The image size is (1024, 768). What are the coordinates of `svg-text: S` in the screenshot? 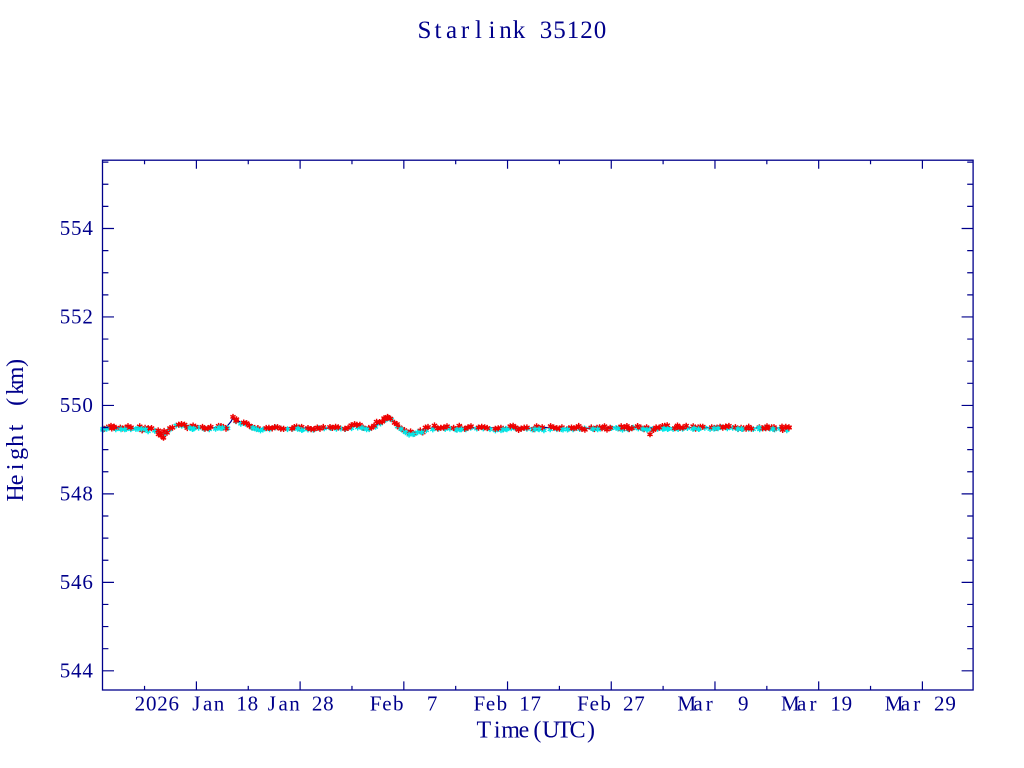 It's located at (425, 30).